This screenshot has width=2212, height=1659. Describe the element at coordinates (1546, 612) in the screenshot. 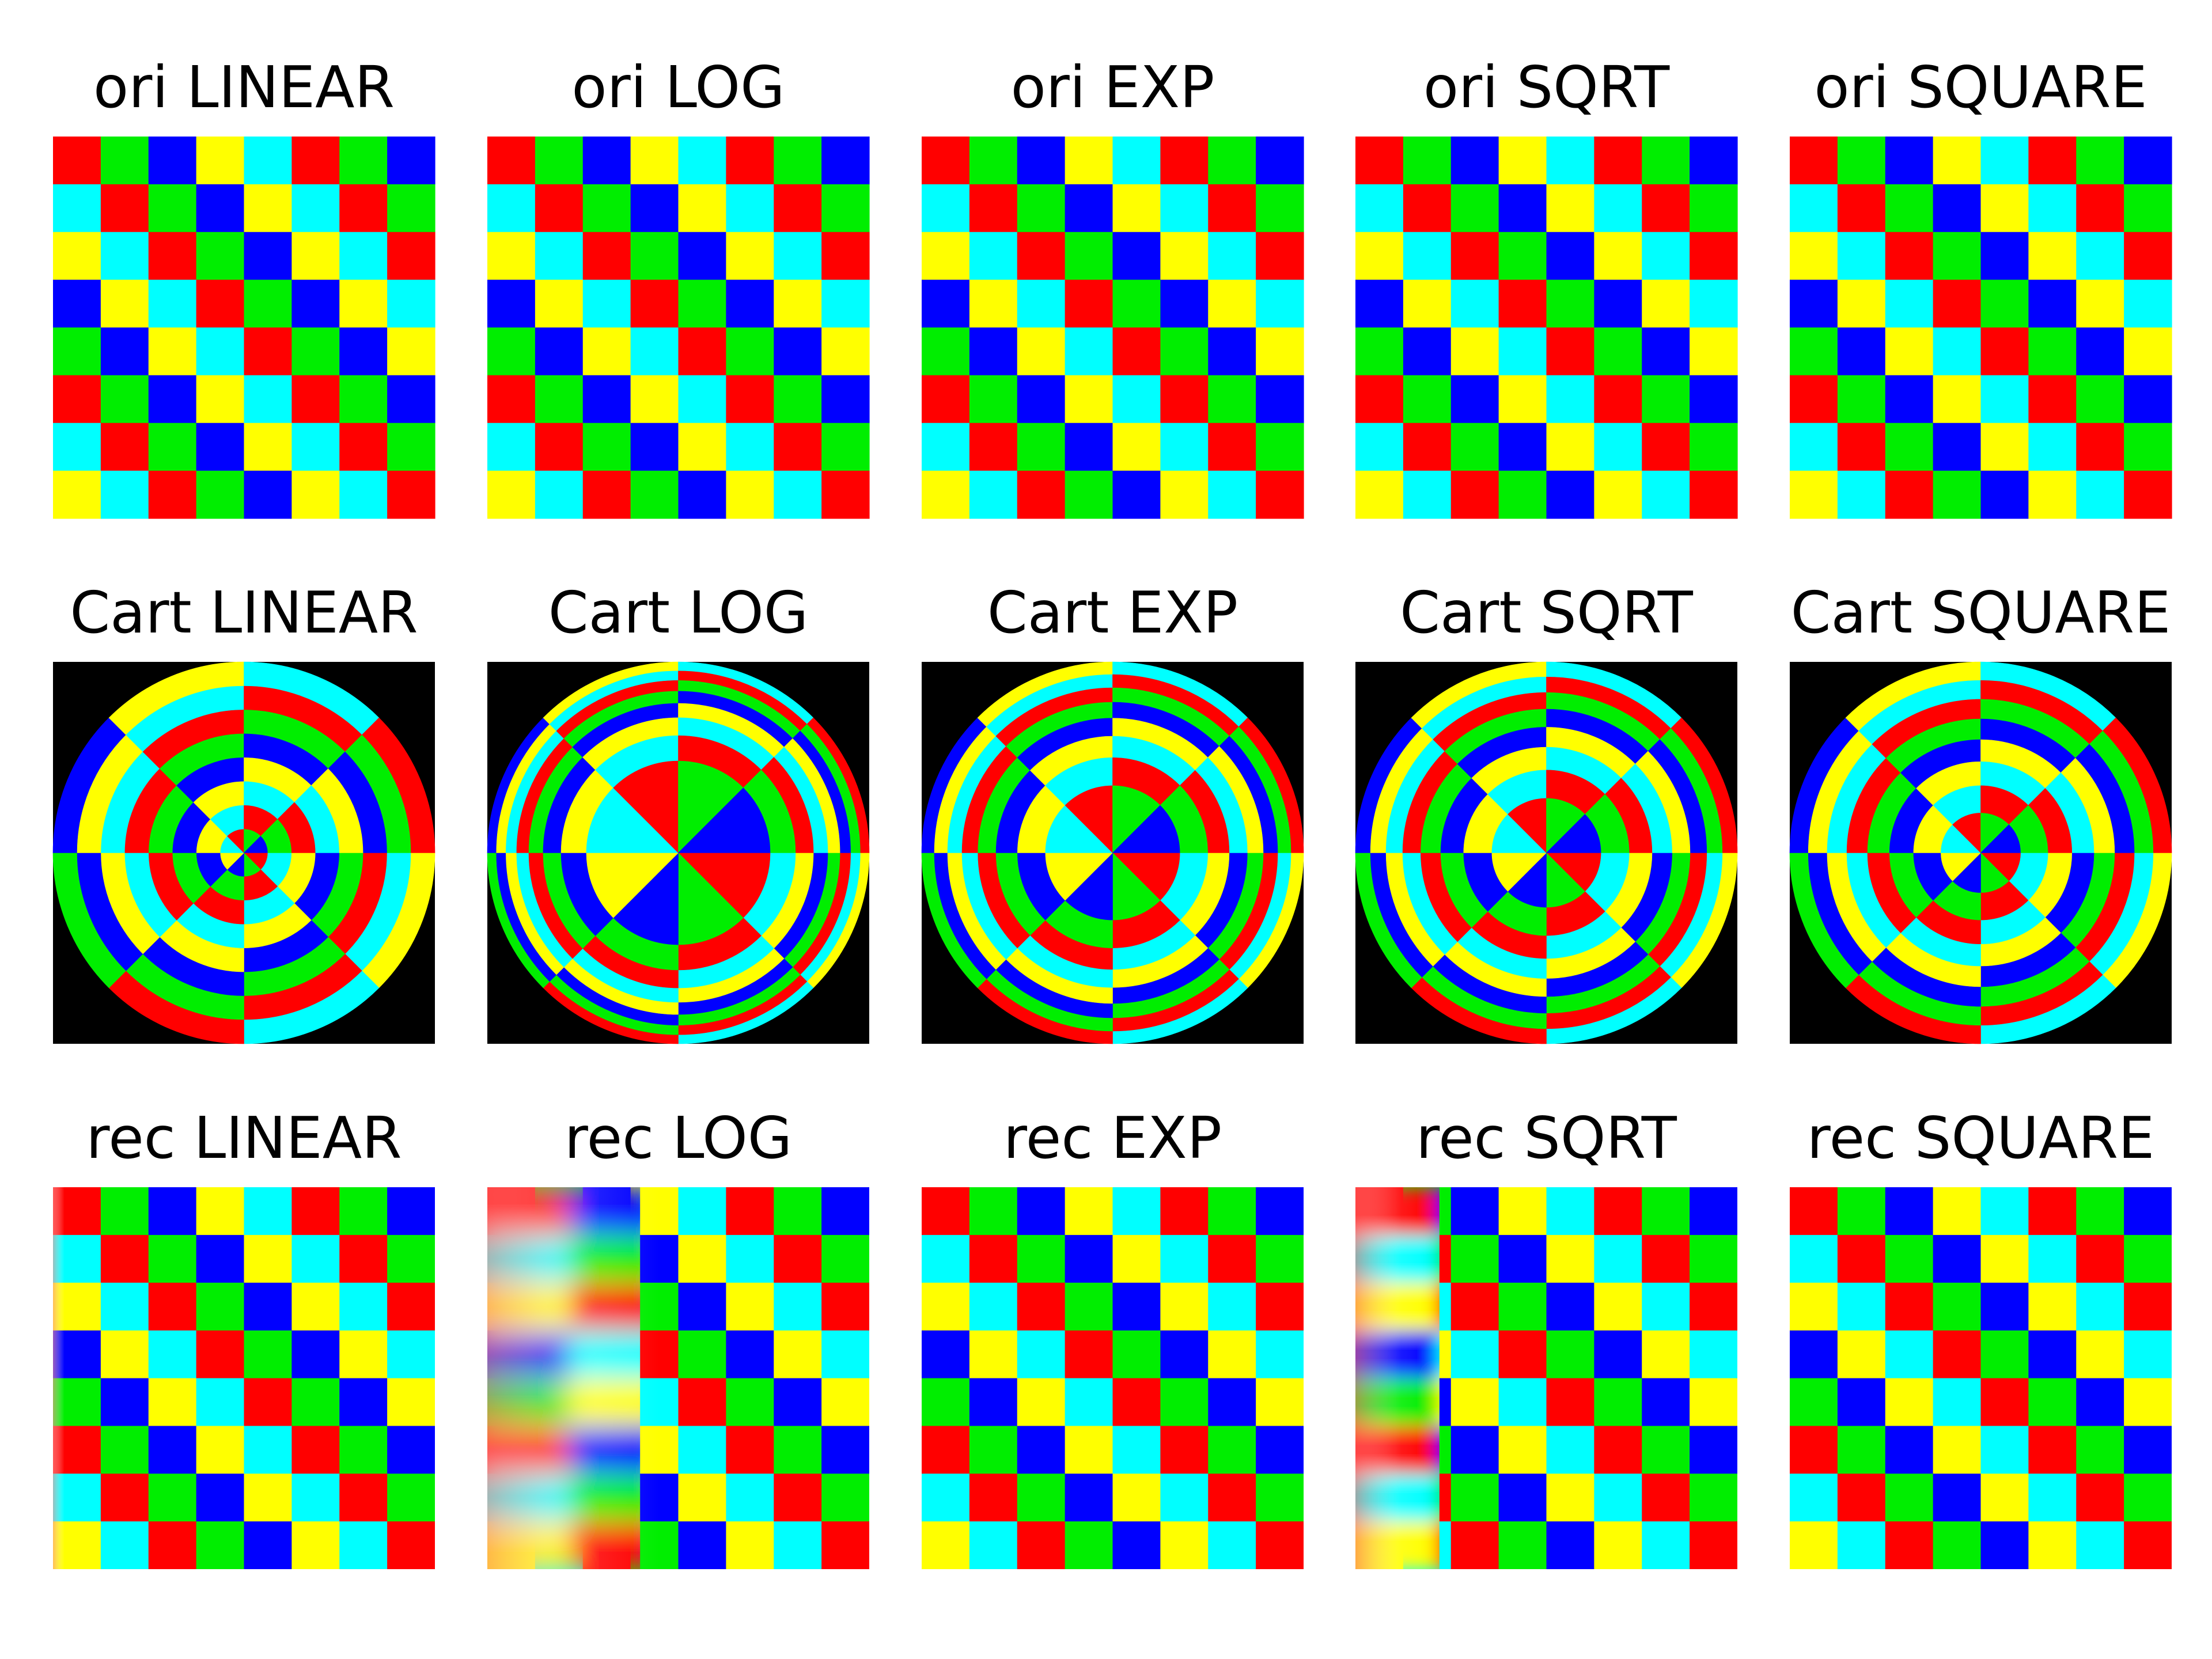

I see `panel-title-cart-3: Cart SQRT` at that location.